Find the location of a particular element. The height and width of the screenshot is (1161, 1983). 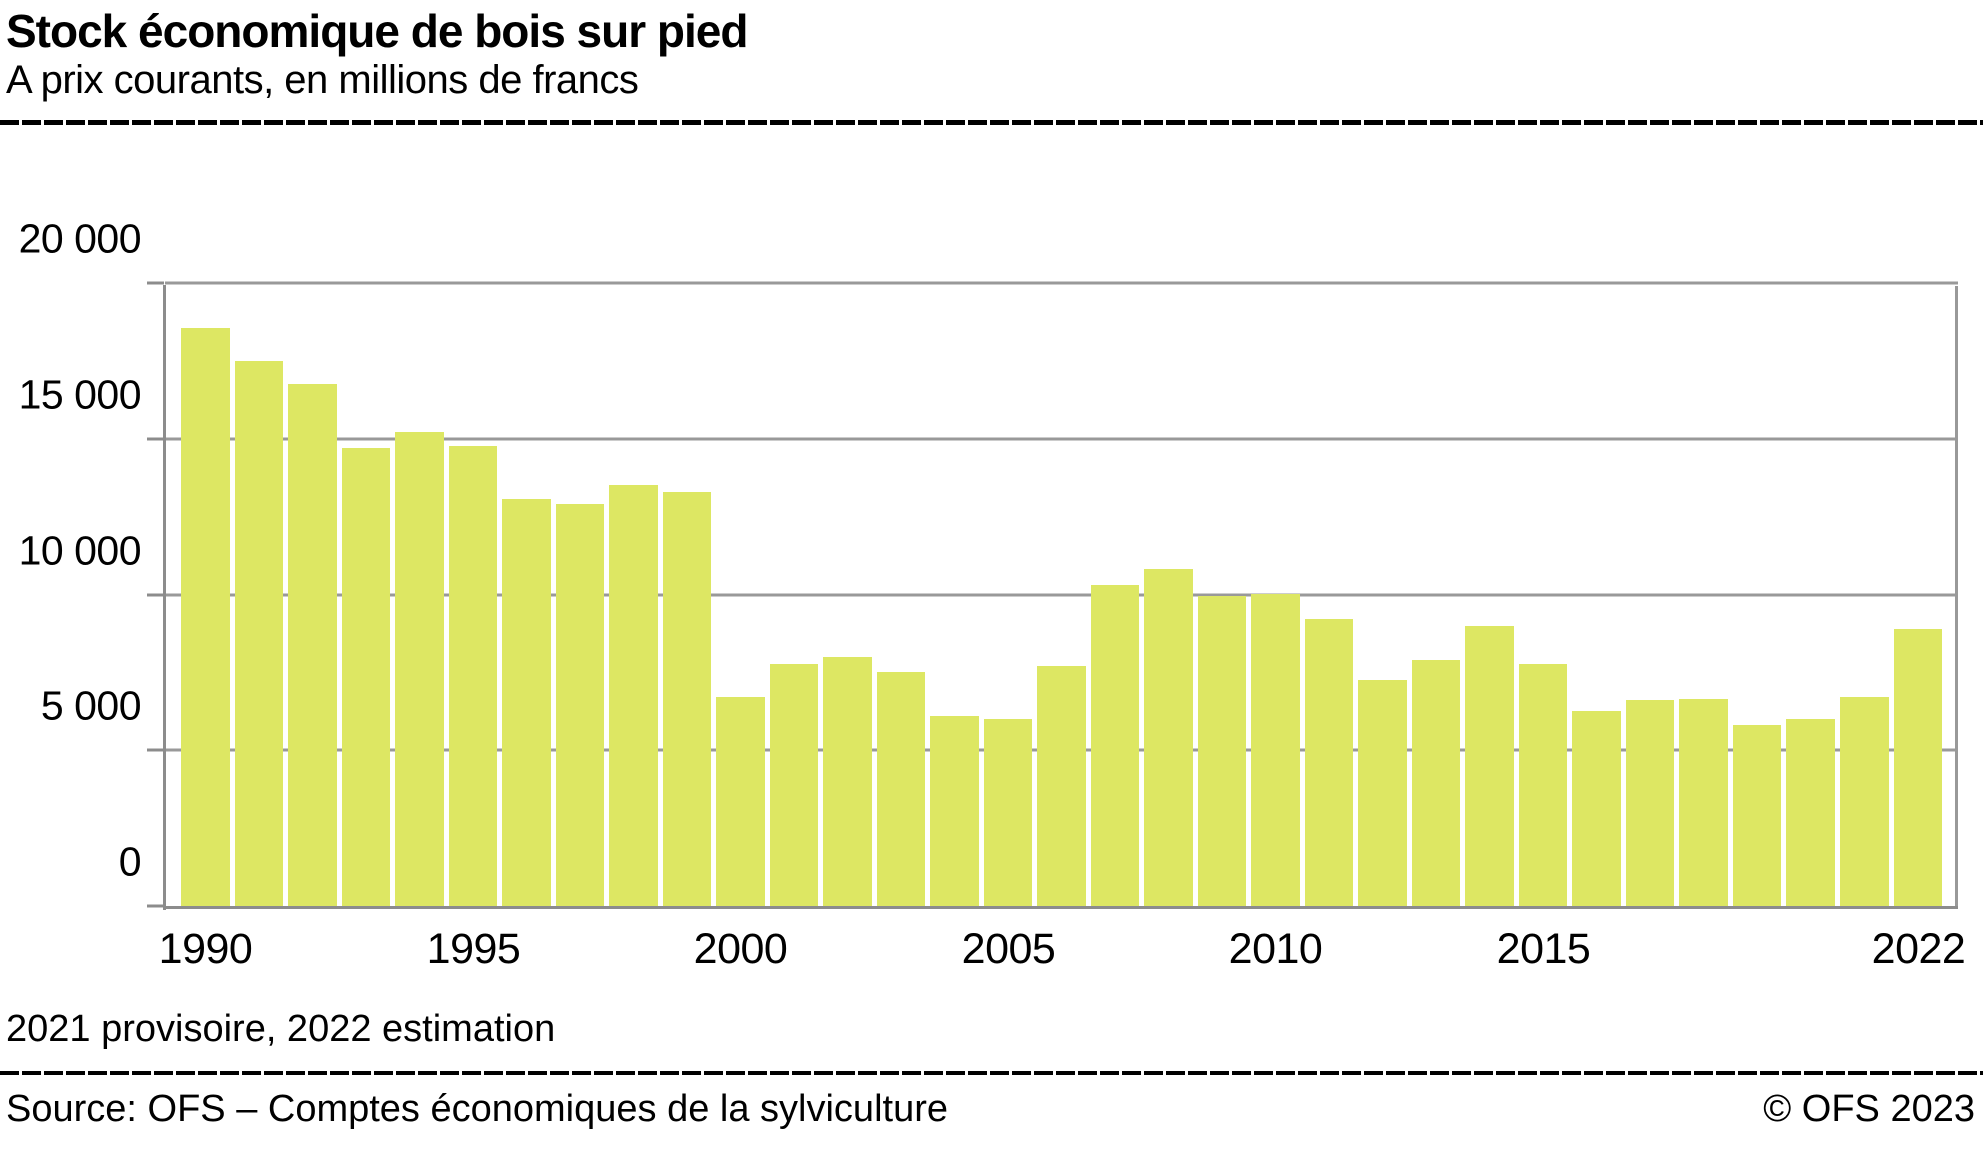

bar-2001 is located at coordinates (794, 786).